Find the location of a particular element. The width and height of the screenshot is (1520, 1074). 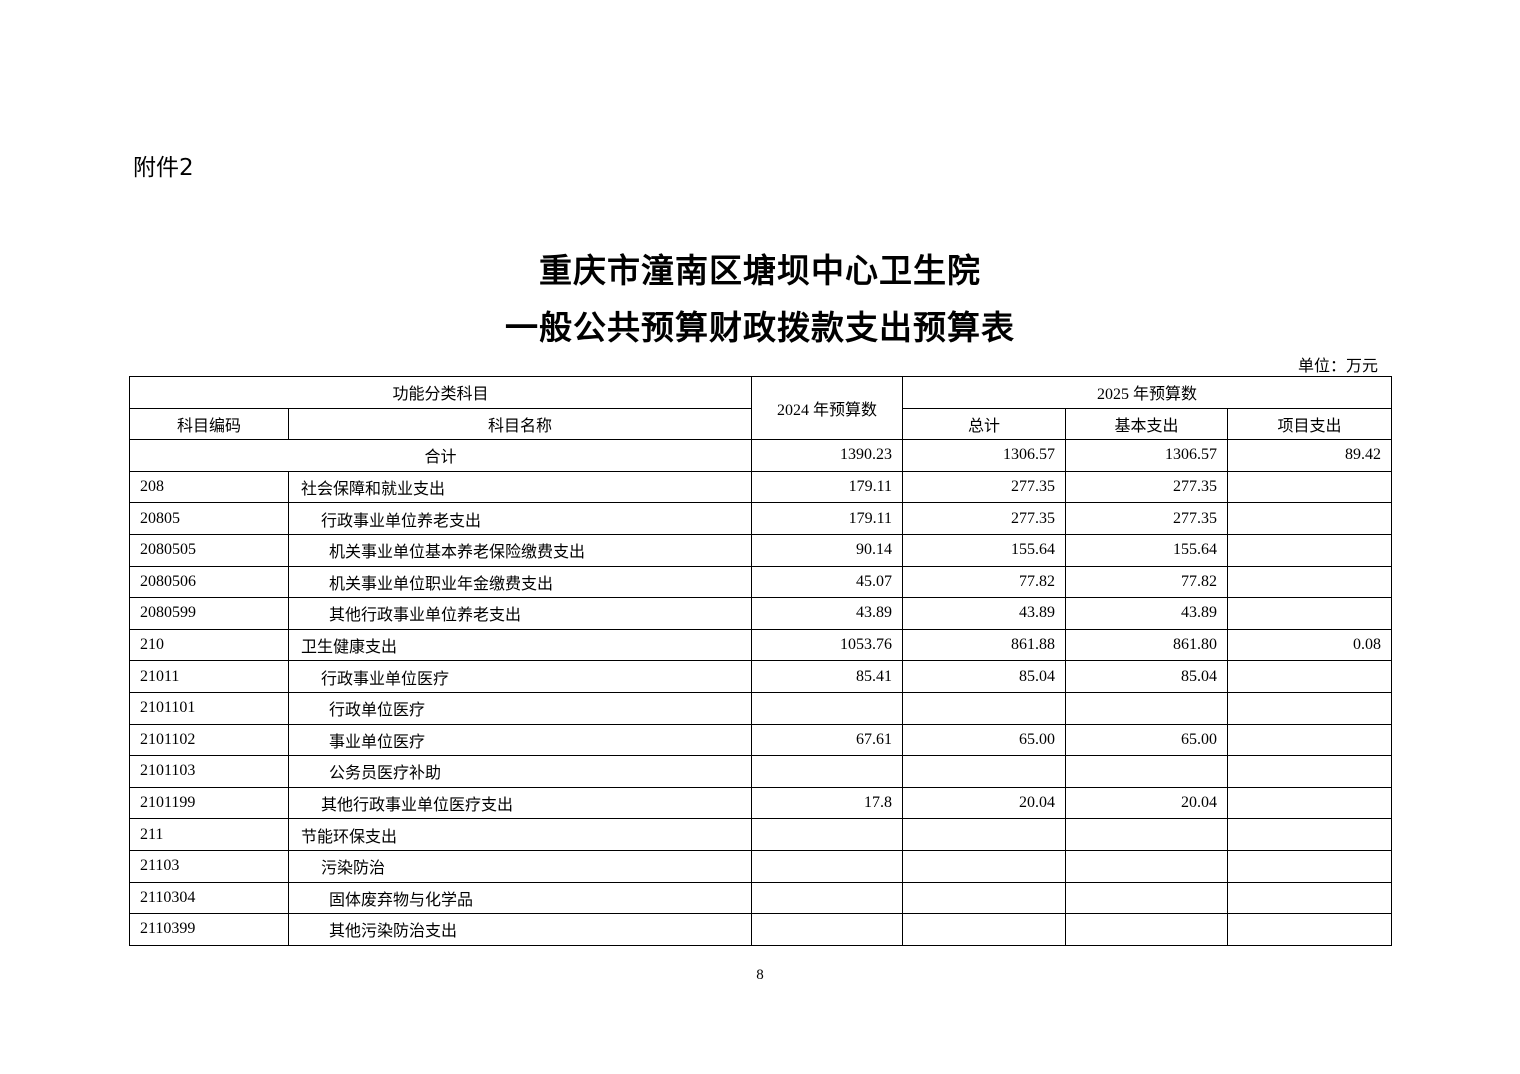

row-total: 85.04 is located at coordinates (984, 676).